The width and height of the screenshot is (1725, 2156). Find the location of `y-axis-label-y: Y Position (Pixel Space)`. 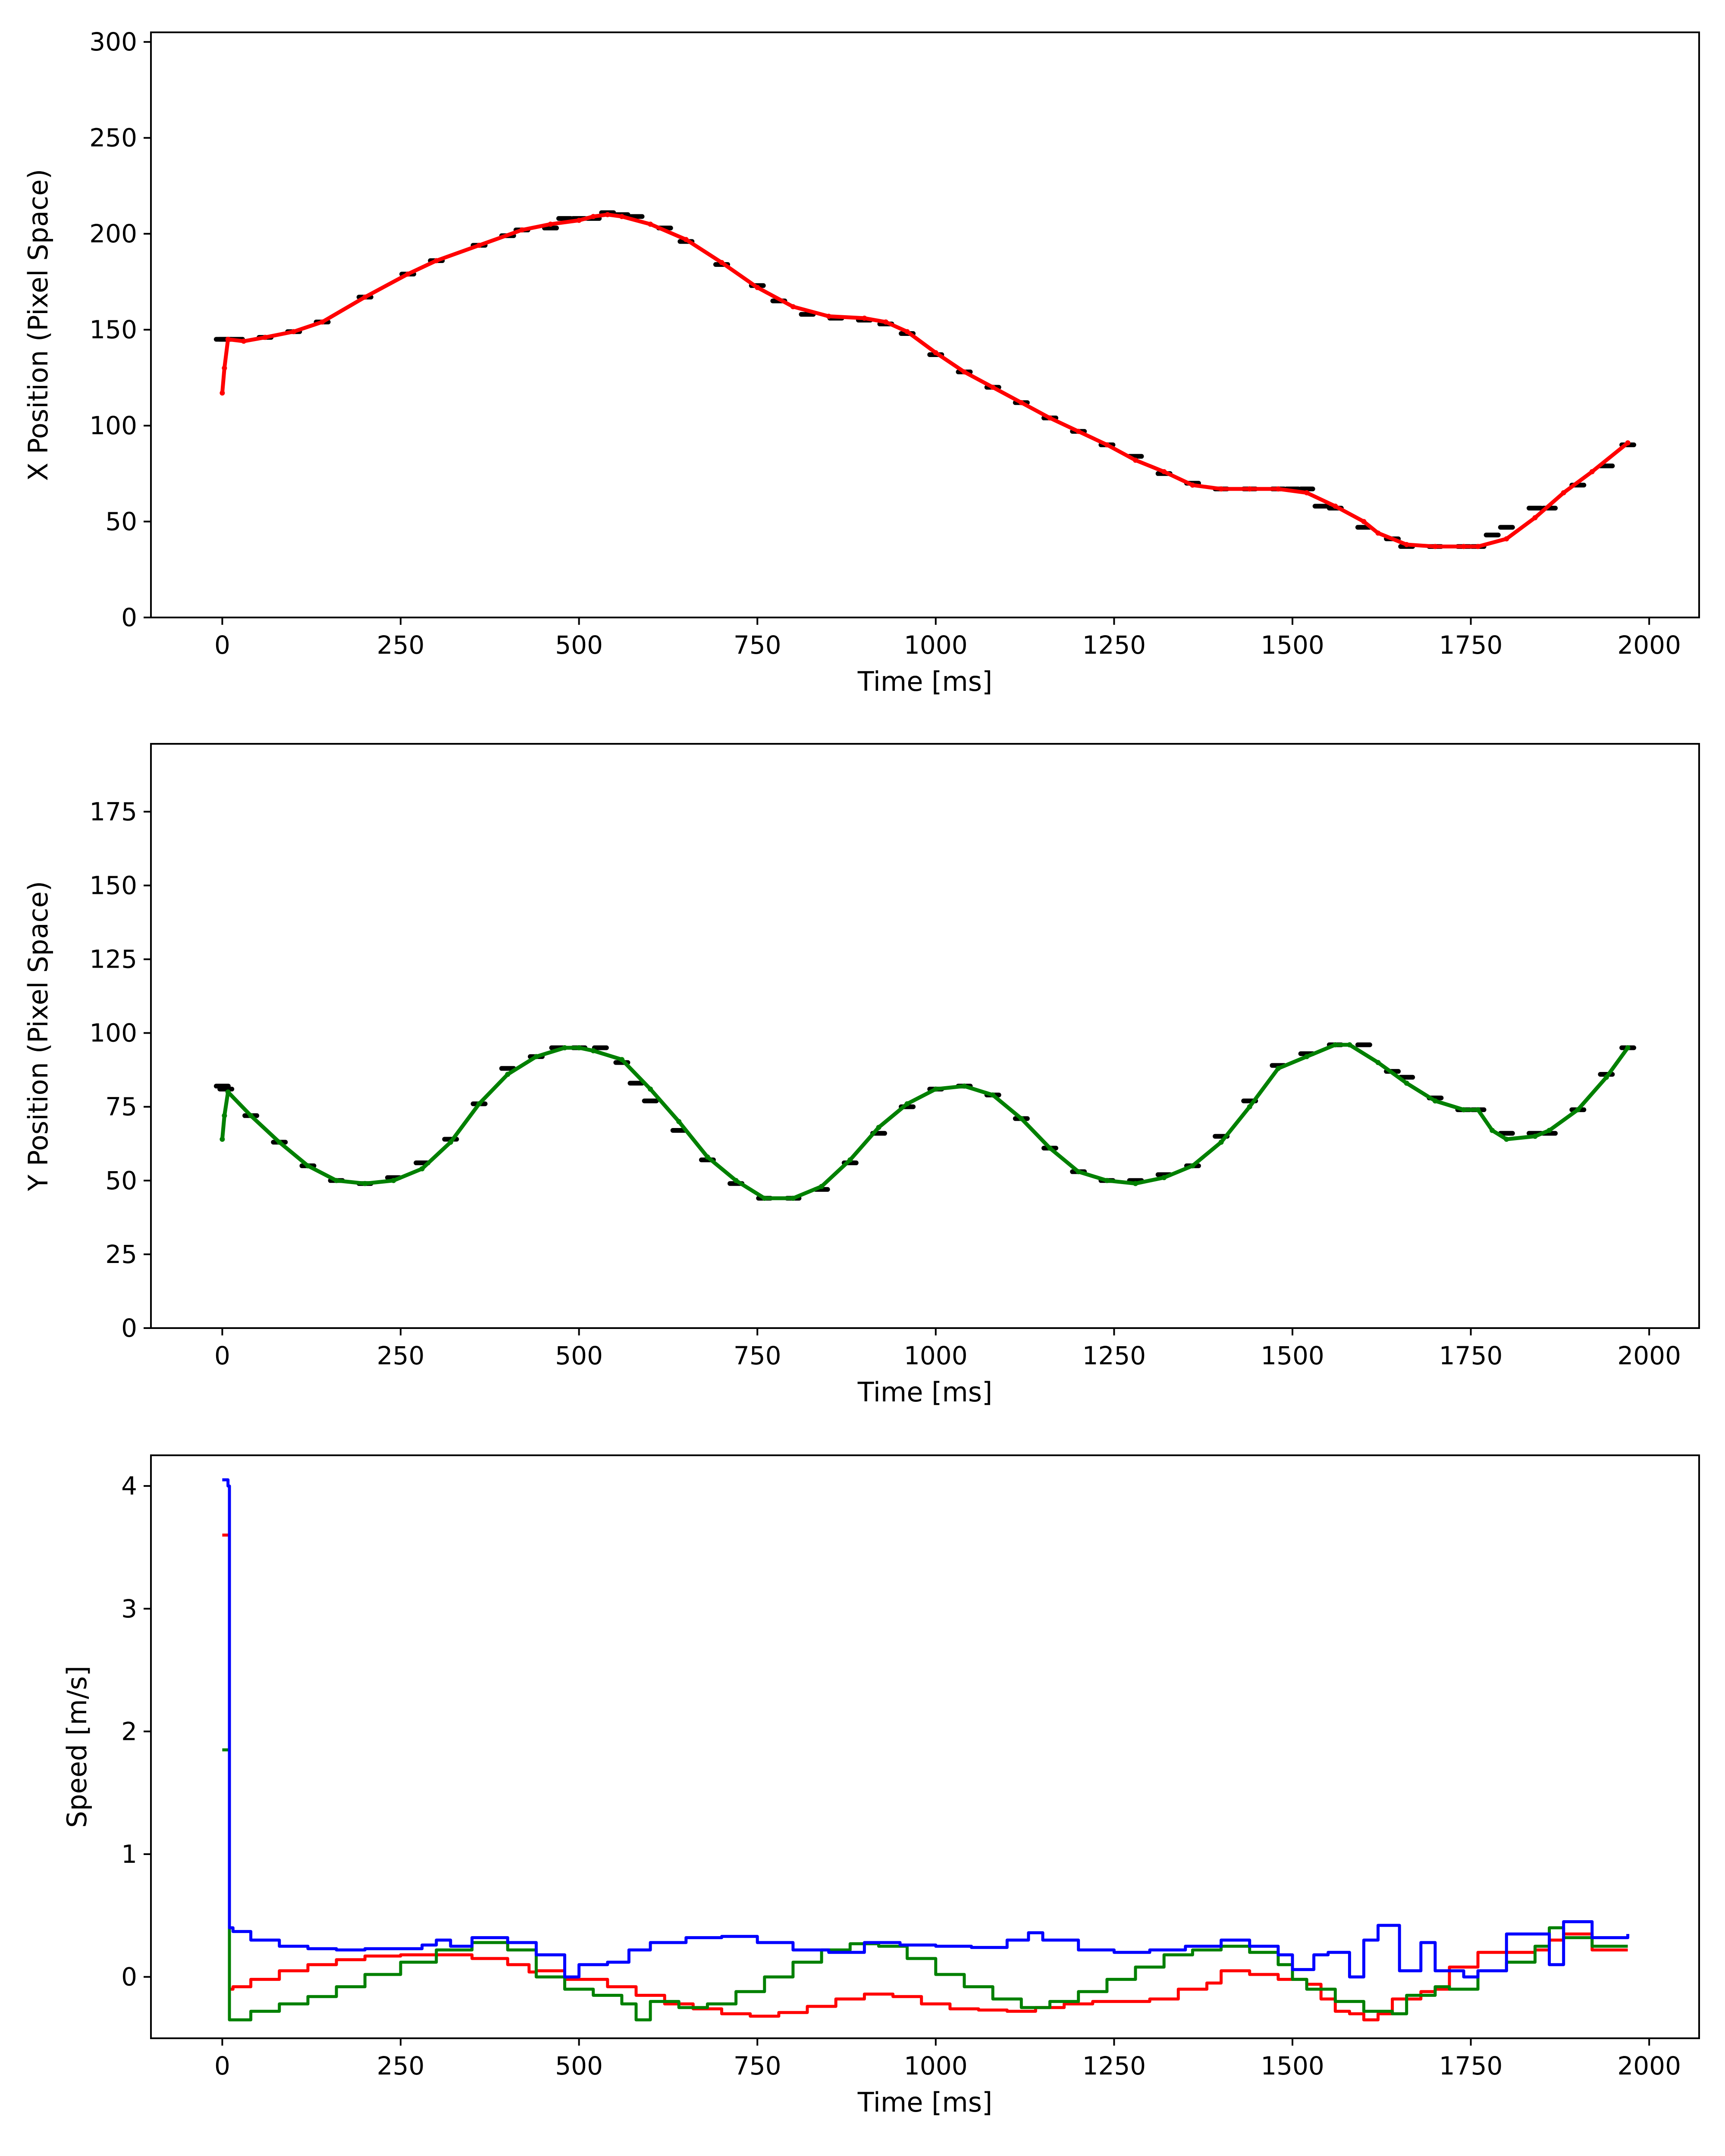

y-axis-label-y: Y Position (Pixel Space) is located at coordinates (38, 1036).